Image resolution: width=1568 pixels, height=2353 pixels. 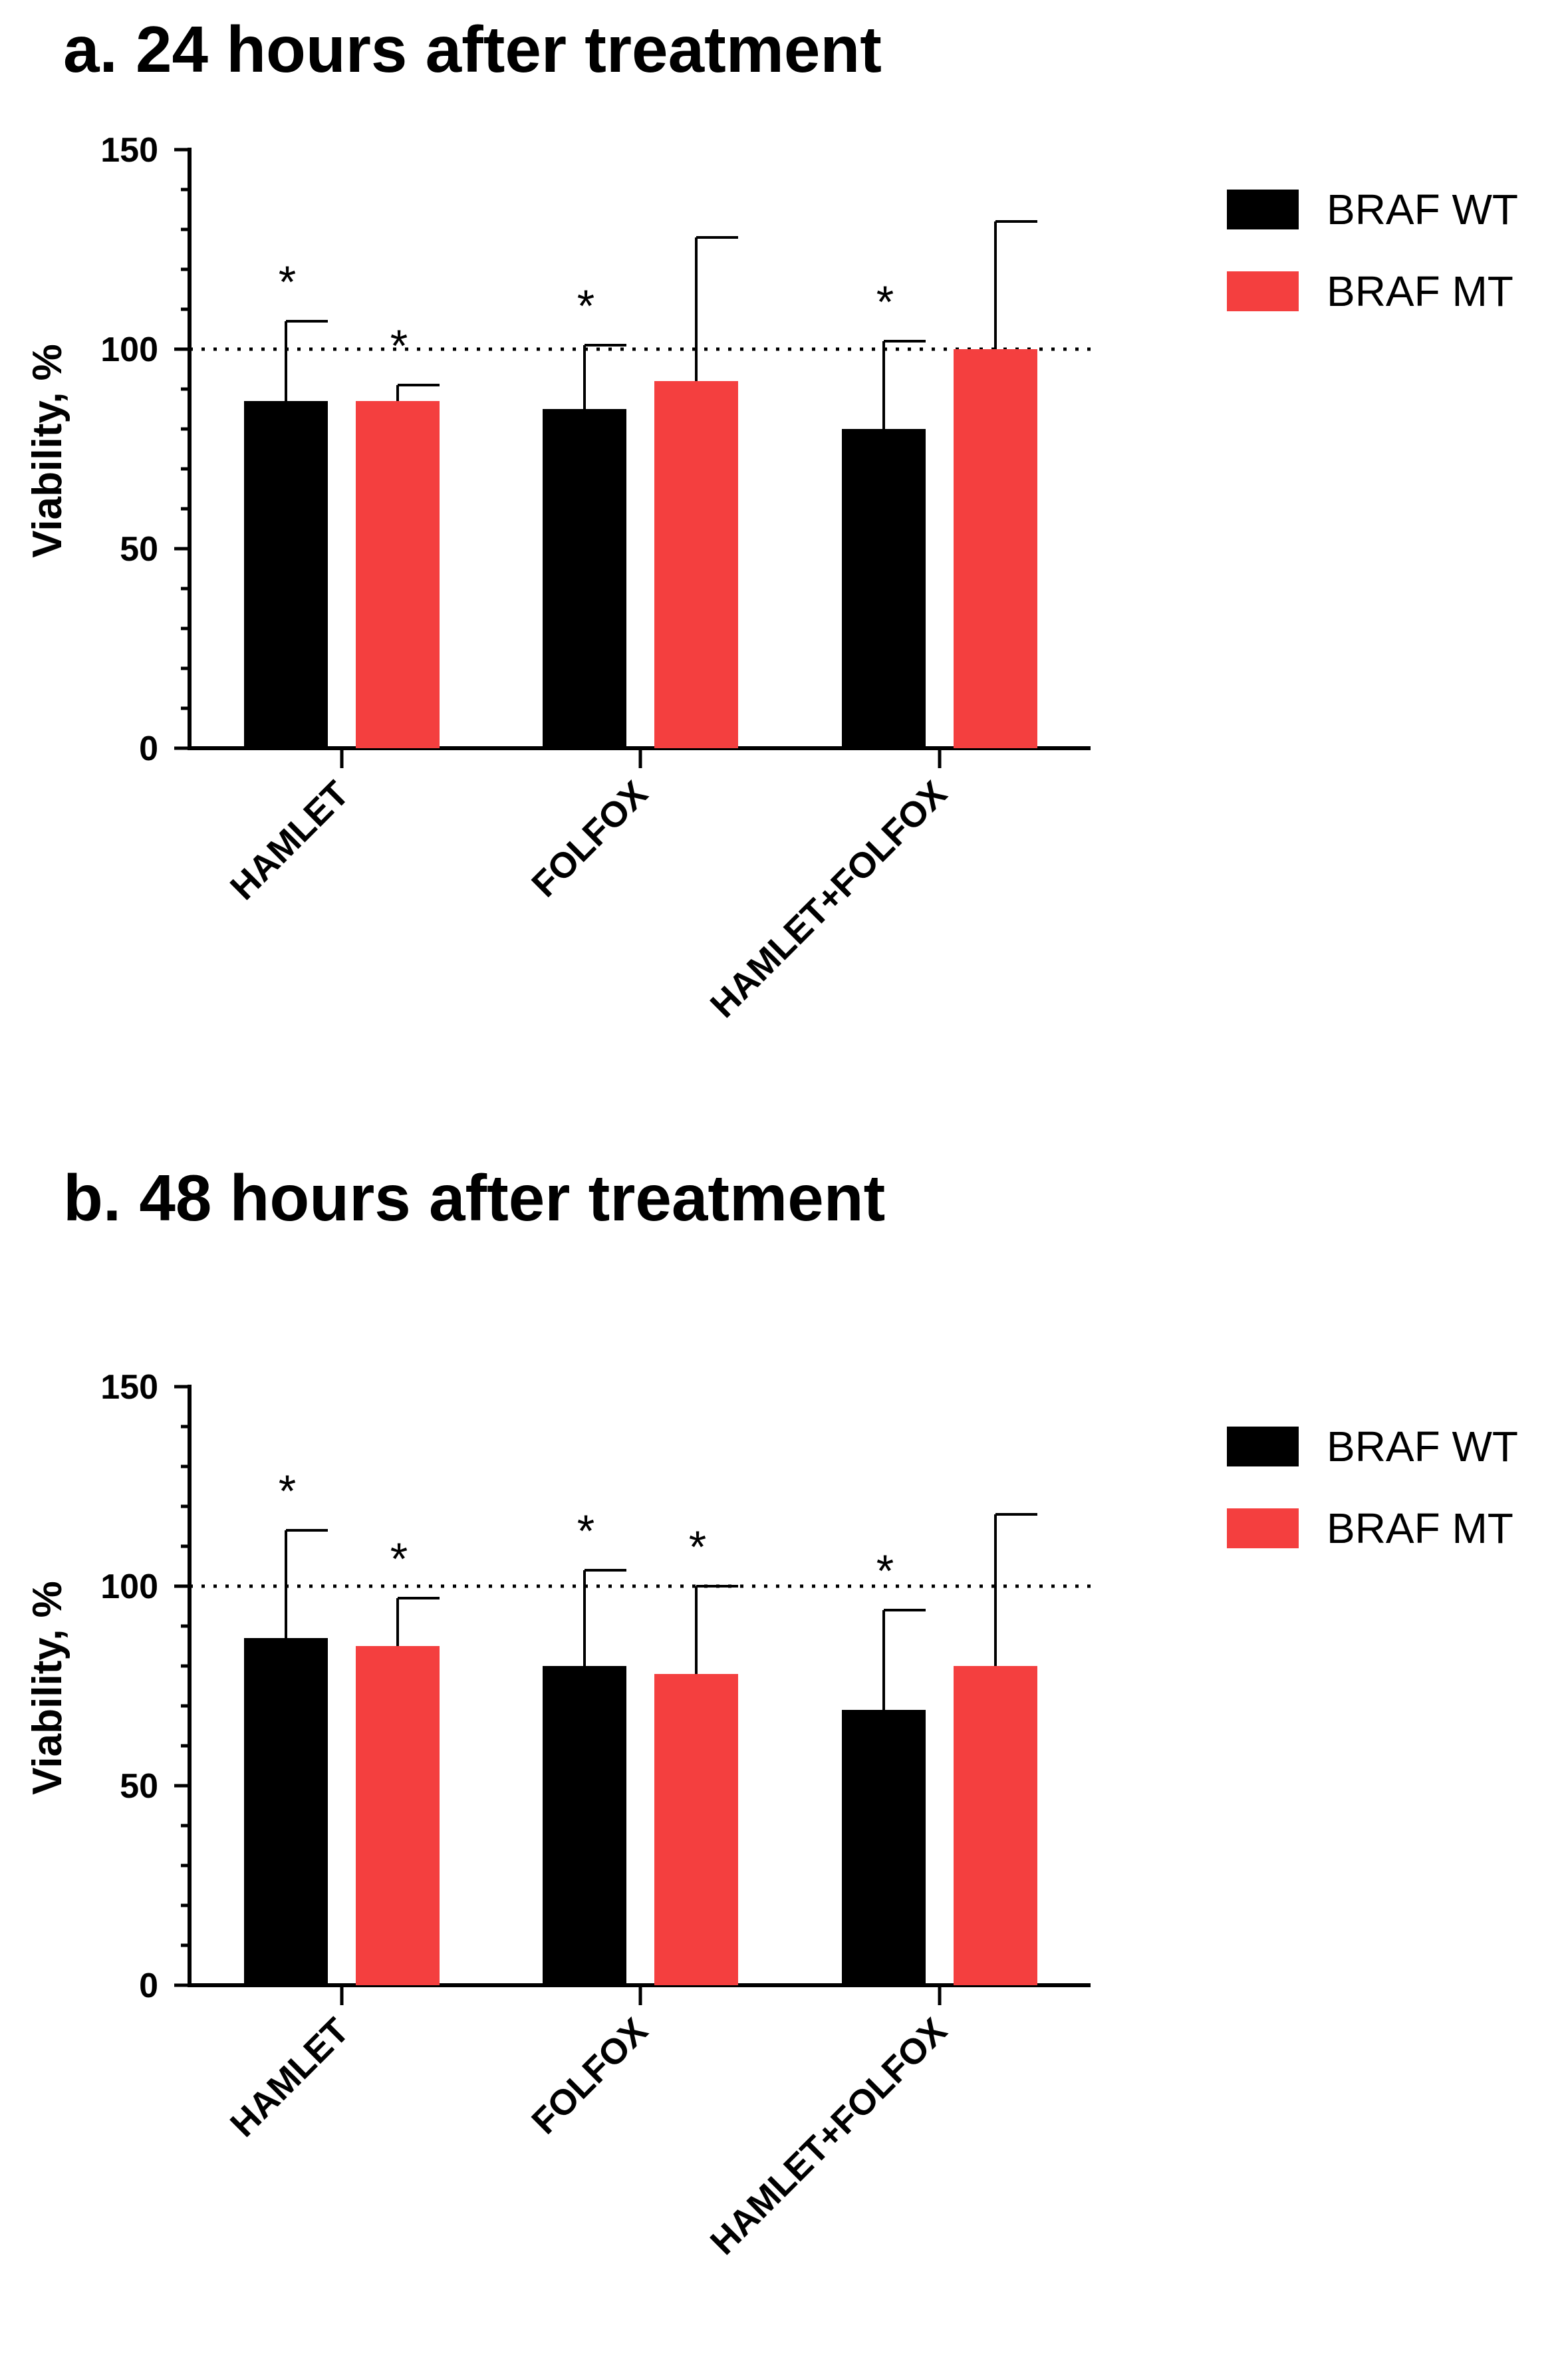 What do you see at coordinates (474, 1198) in the screenshot?
I see `chart-title: b. 48 hours after treatment` at bounding box center [474, 1198].